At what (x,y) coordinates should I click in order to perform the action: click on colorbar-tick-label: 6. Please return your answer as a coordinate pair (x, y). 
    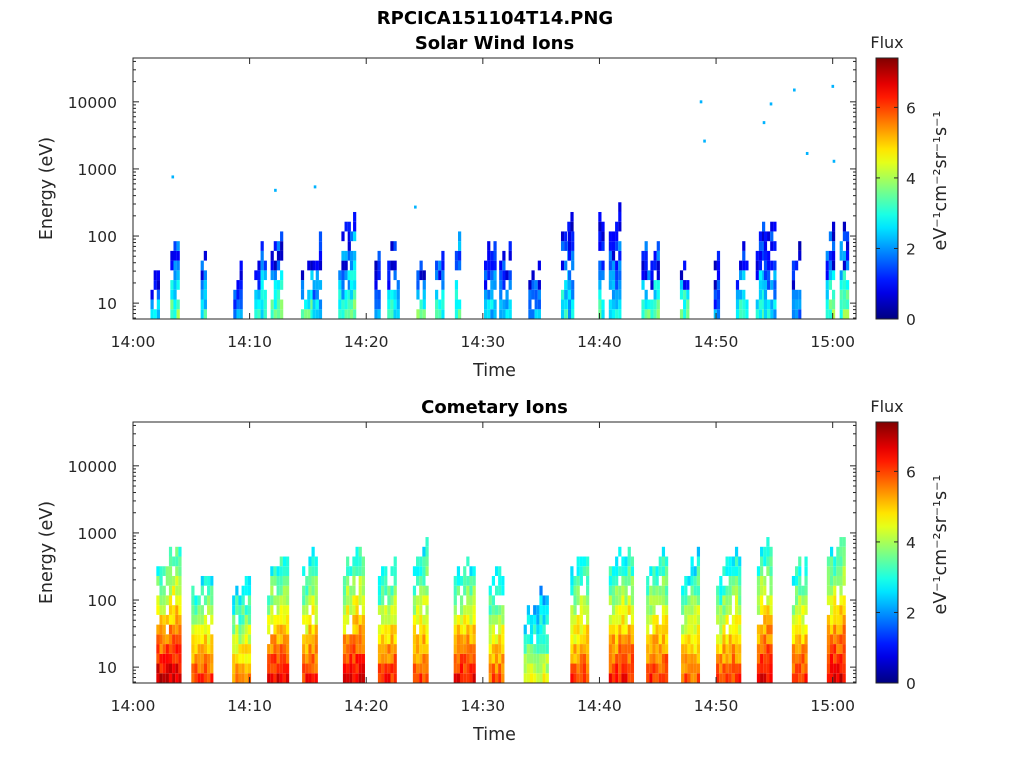
    Looking at the image, I should click on (911, 472).